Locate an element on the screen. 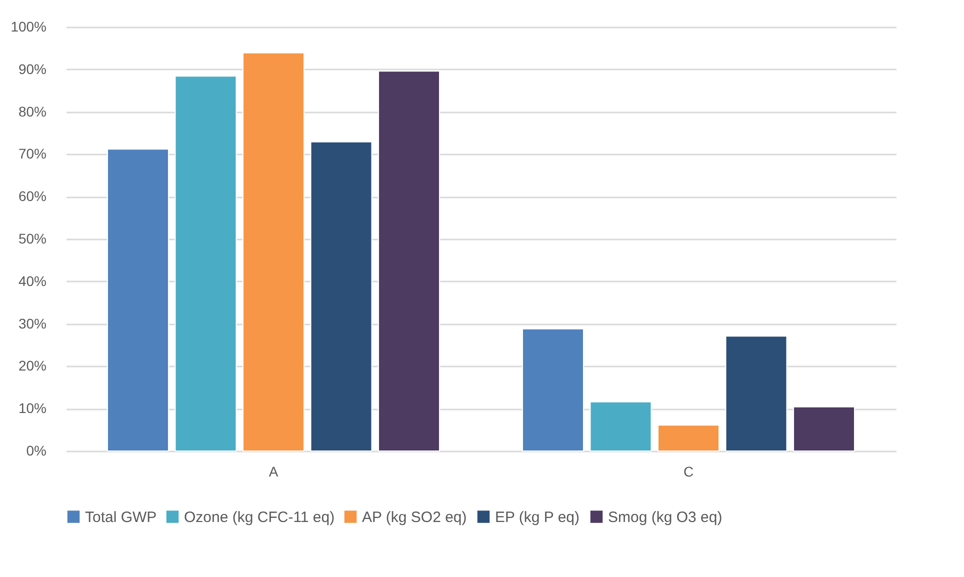 Image resolution: width=964 pixels, height=577 pixels. y-tick-label: 90% is located at coordinates (32, 68).